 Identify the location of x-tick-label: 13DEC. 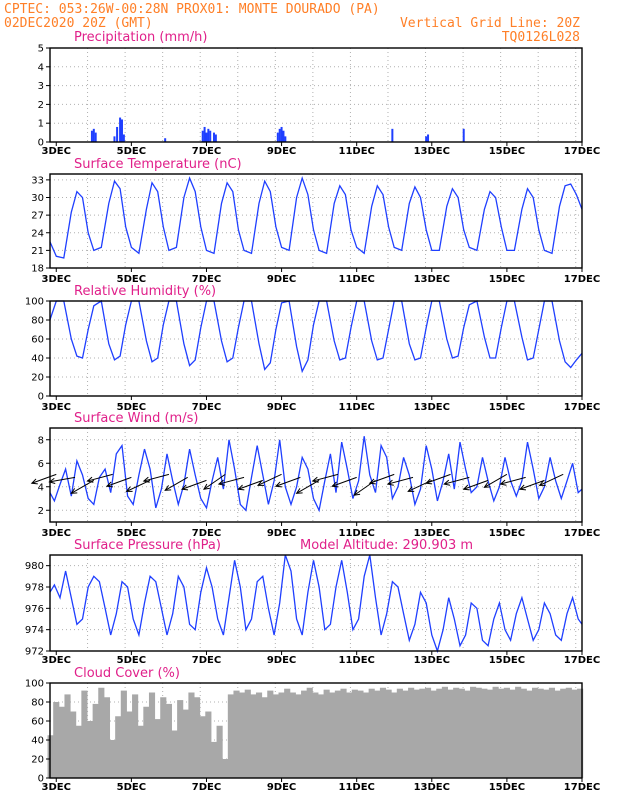
(432, 533).